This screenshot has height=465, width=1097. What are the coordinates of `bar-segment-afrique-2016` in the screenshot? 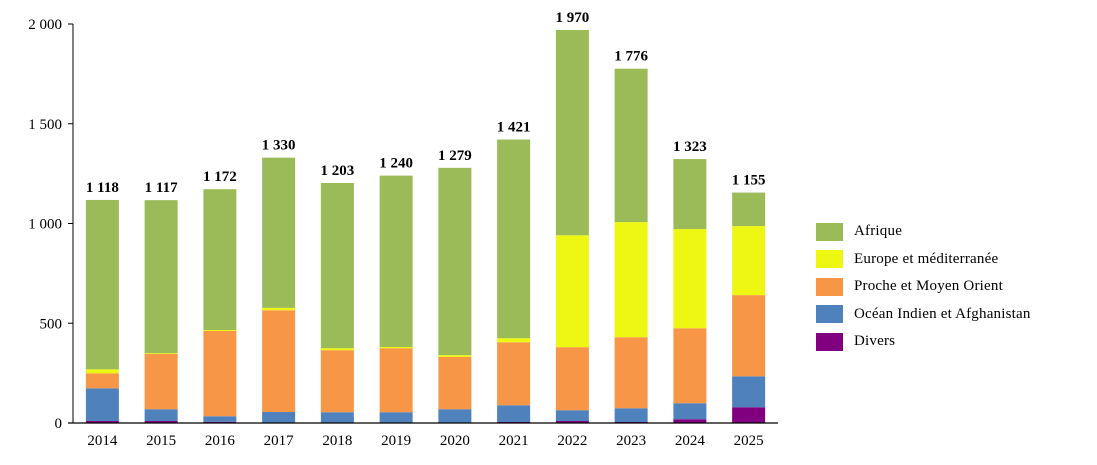 It's located at (220, 260).